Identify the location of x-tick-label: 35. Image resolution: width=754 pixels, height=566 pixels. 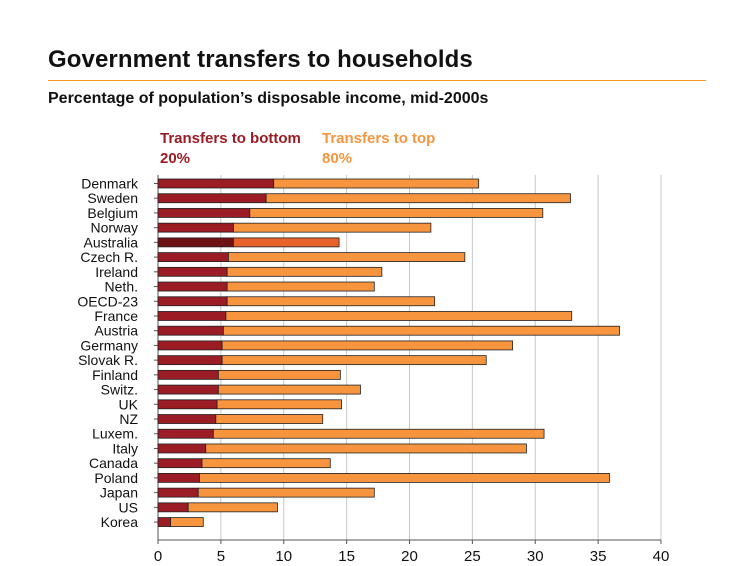
(598, 556).